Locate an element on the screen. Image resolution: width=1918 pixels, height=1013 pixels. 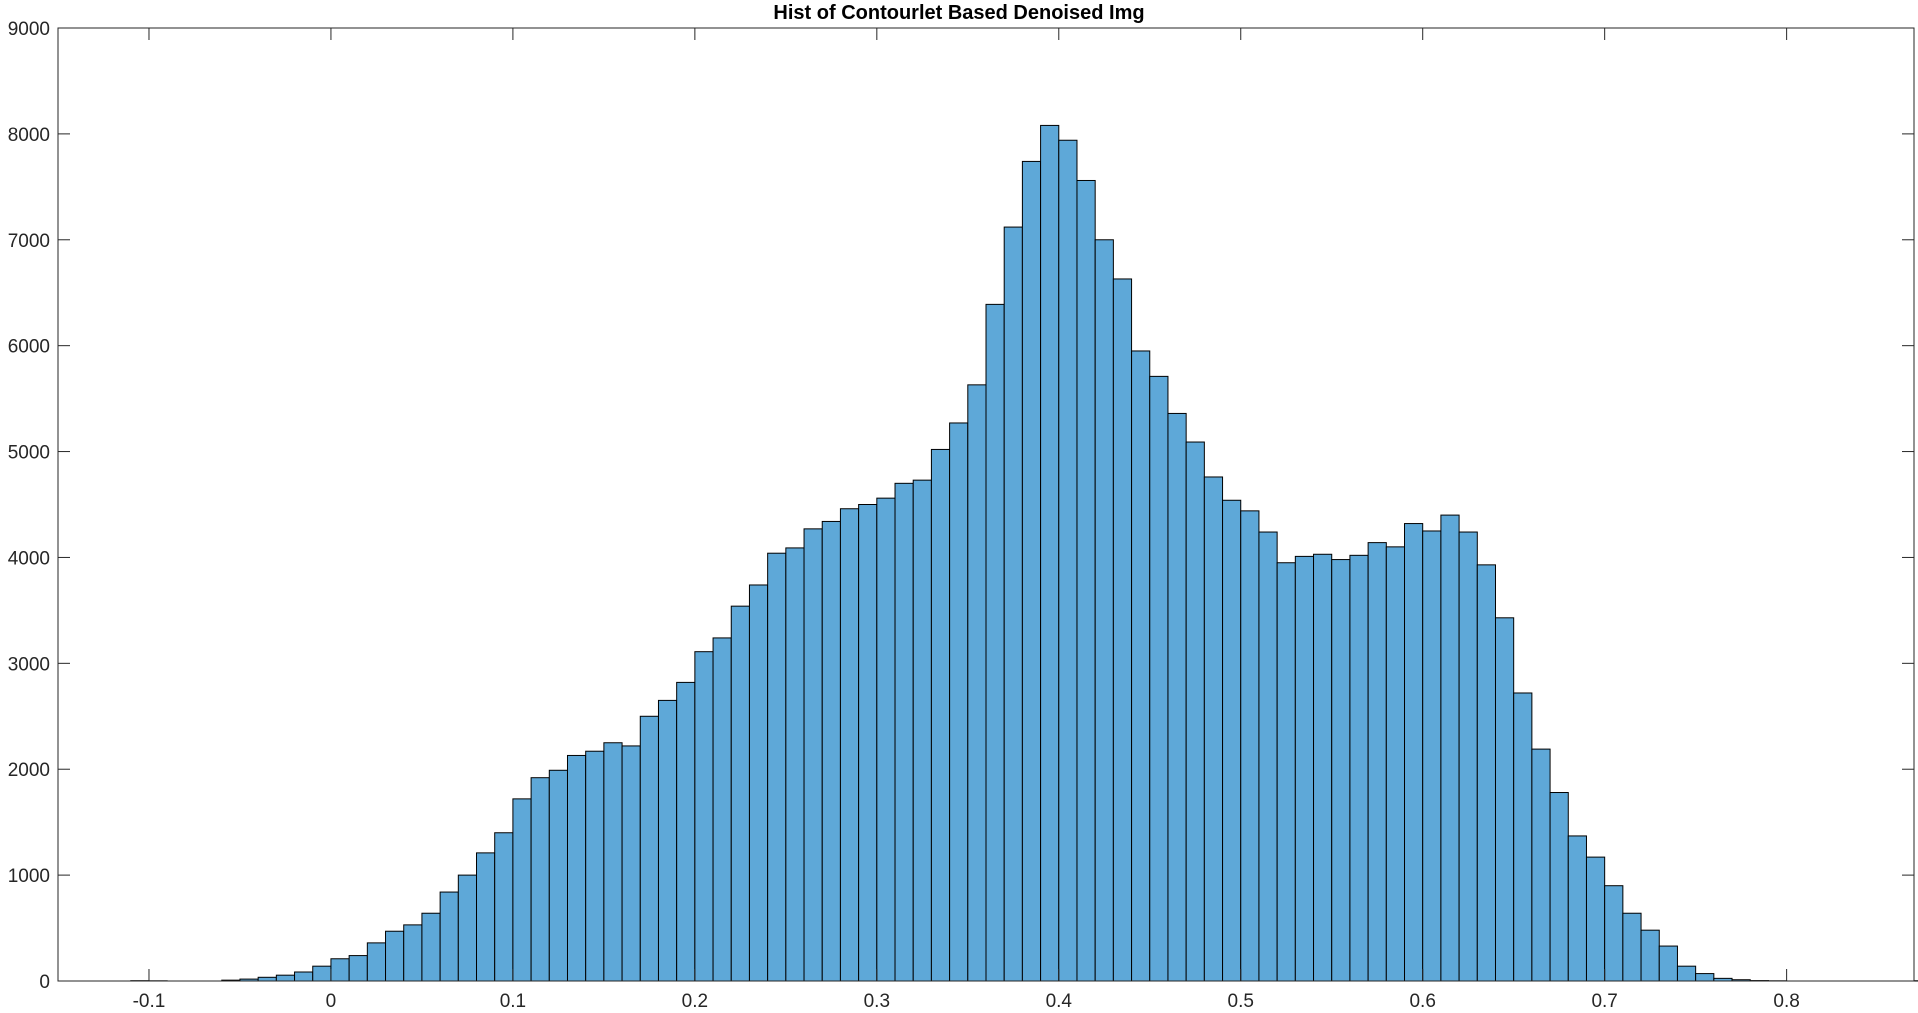
y-tick-label: 9000 is located at coordinates (29, 29).